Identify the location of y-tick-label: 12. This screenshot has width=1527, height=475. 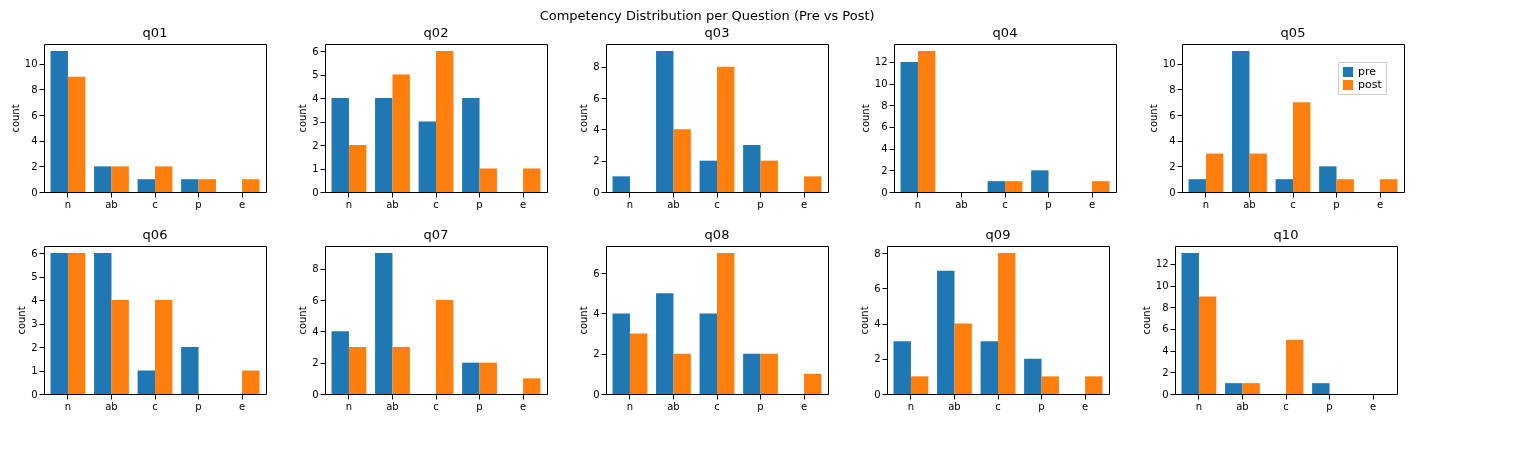
(1162, 264).